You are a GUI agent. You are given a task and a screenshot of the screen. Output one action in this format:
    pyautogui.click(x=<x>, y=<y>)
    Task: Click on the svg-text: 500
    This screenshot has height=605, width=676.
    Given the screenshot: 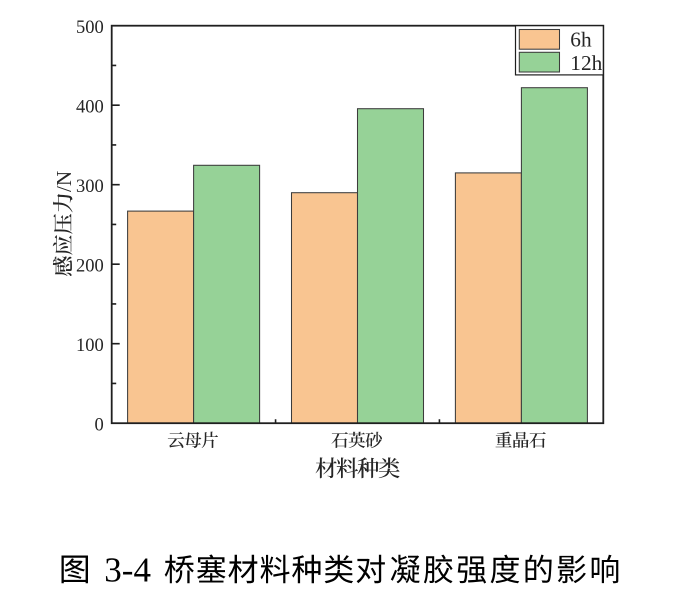 What is the action you would take?
    pyautogui.click(x=90, y=28)
    